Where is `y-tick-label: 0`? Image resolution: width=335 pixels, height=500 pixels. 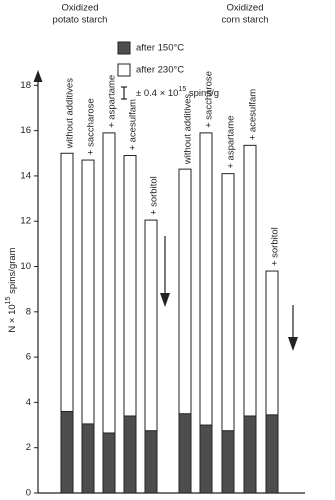 y-tick-label: 0 is located at coordinates (28, 493).